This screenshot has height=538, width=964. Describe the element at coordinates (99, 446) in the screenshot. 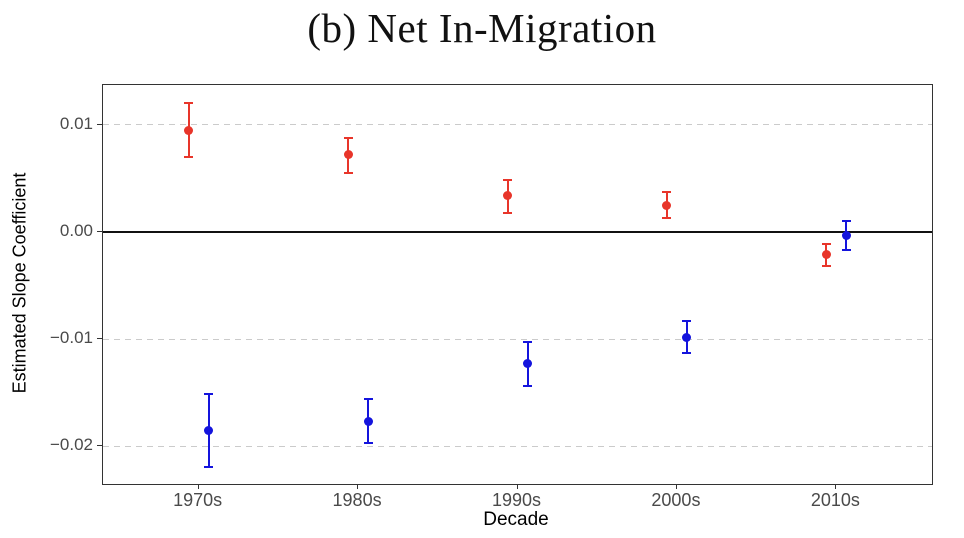

I see `y-tick-−0.02` at that location.